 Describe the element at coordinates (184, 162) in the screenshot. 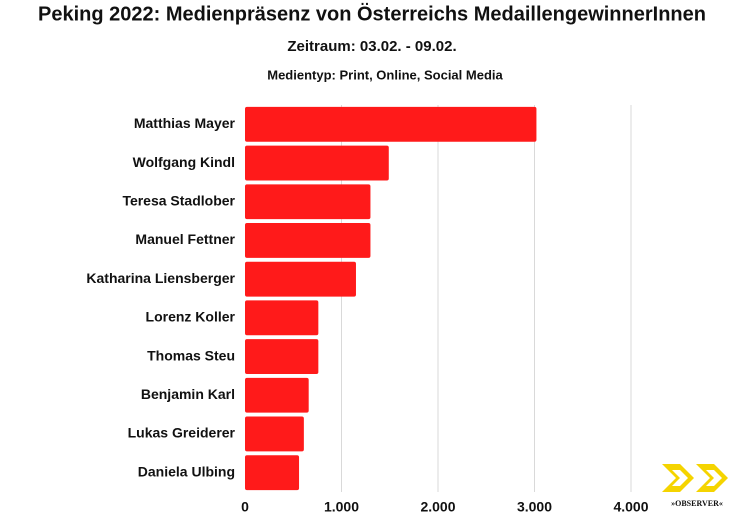

I see `y-tick-label: Wolfgang Kindl` at that location.